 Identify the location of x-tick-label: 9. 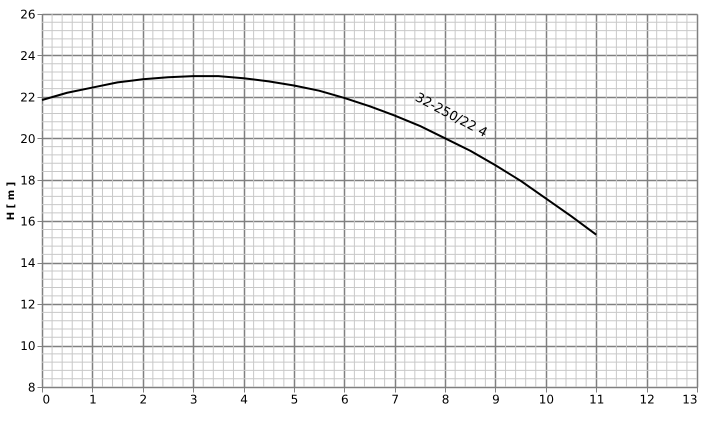
(496, 399).